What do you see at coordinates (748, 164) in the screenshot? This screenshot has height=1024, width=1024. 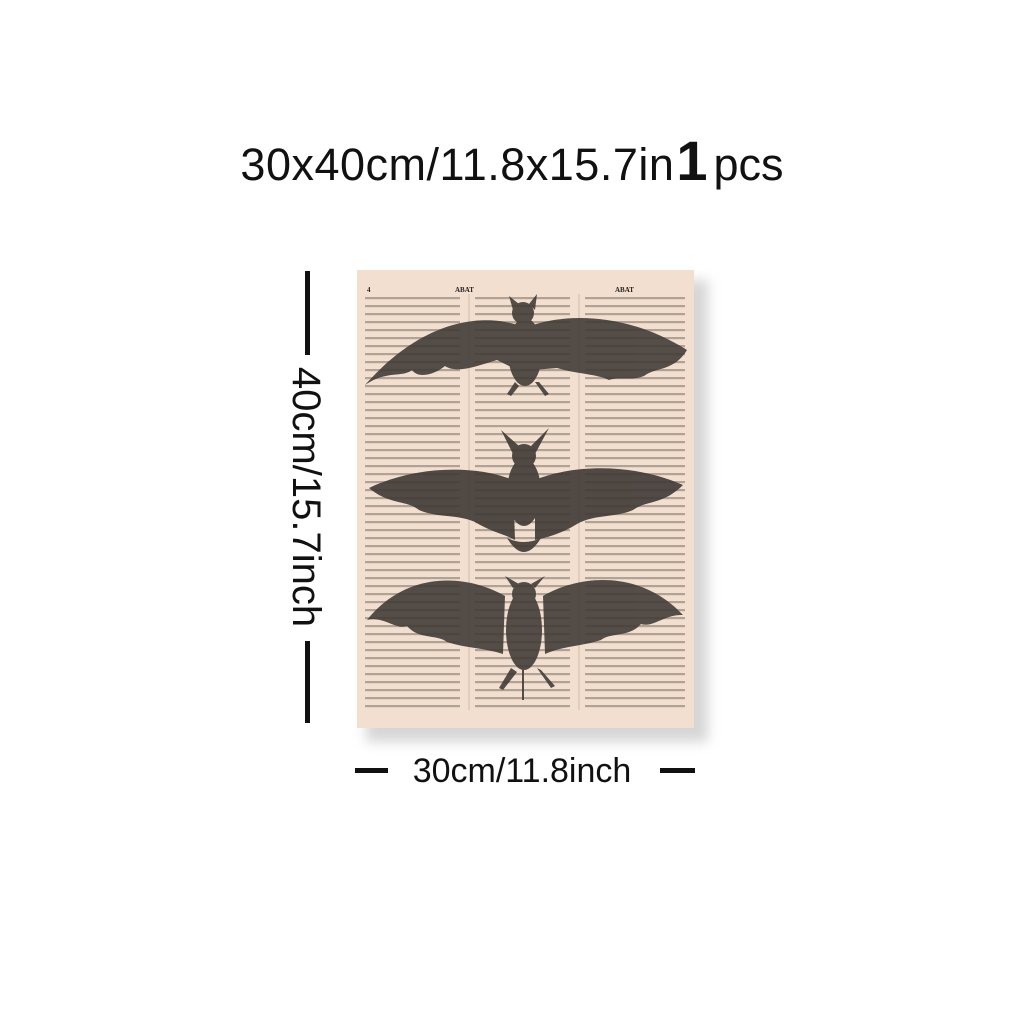 I see `quantity-unit: pcs` at bounding box center [748, 164].